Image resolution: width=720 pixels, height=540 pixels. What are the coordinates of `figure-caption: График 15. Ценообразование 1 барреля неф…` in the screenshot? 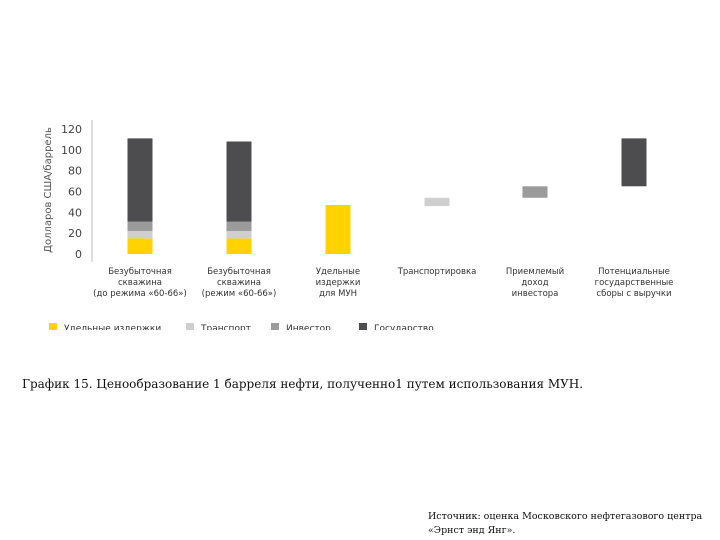 It's located at (303, 384).